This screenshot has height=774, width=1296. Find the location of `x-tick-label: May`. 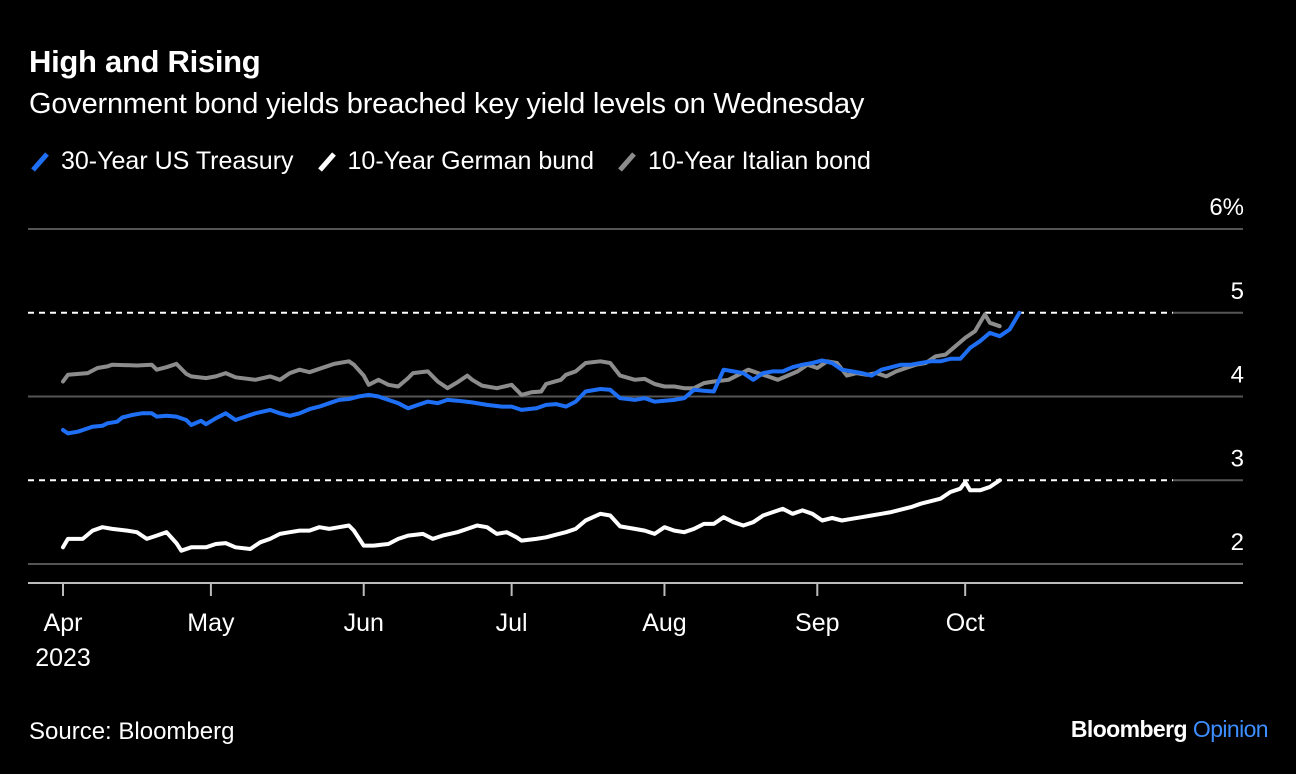

x-tick-label: May is located at coordinates (211, 623).